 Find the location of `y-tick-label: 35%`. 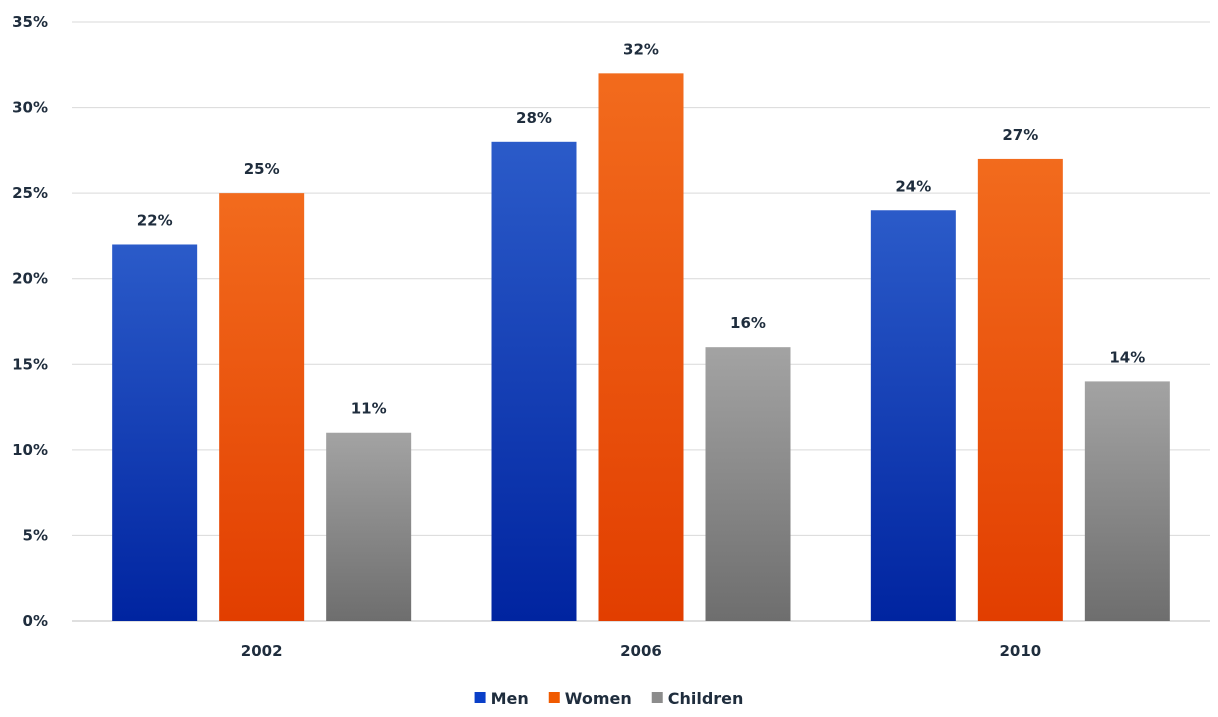

y-tick-label: 35% is located at coordinates (30, 22).